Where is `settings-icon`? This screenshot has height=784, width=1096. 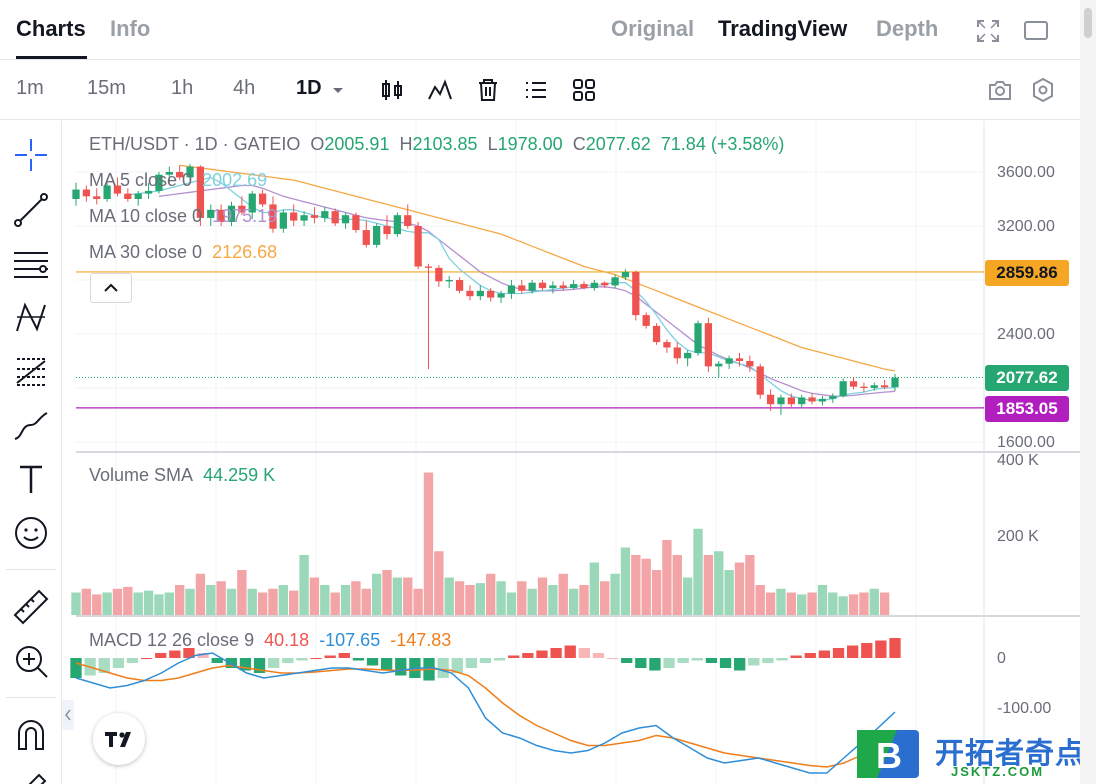
settings-icon is located at coordinates (1043, 90).